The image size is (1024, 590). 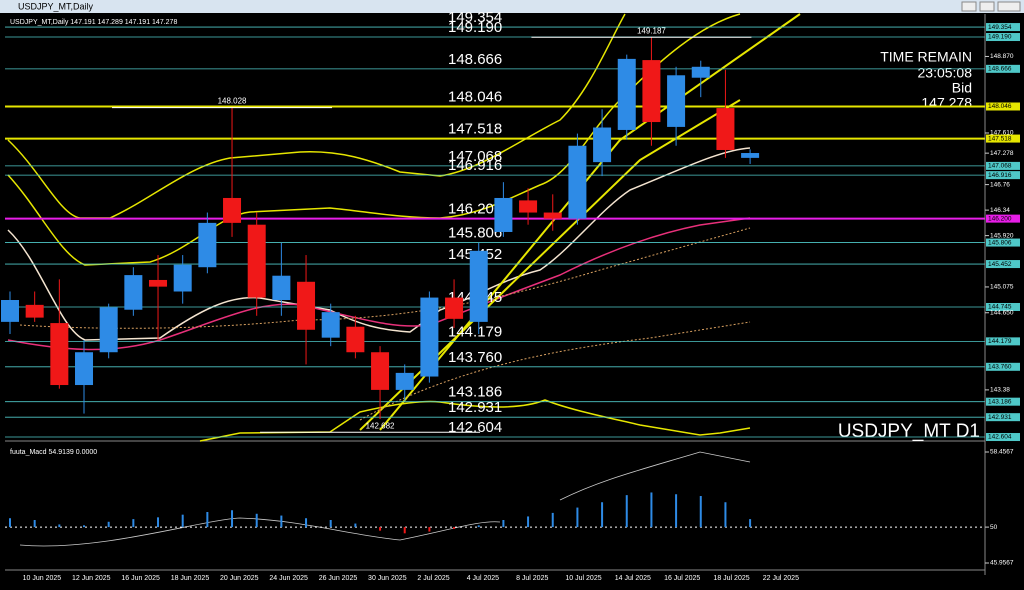 I want to click on macd-header: fuuta_Macd 54.9139 0.0000, so click(x=53, y=452).